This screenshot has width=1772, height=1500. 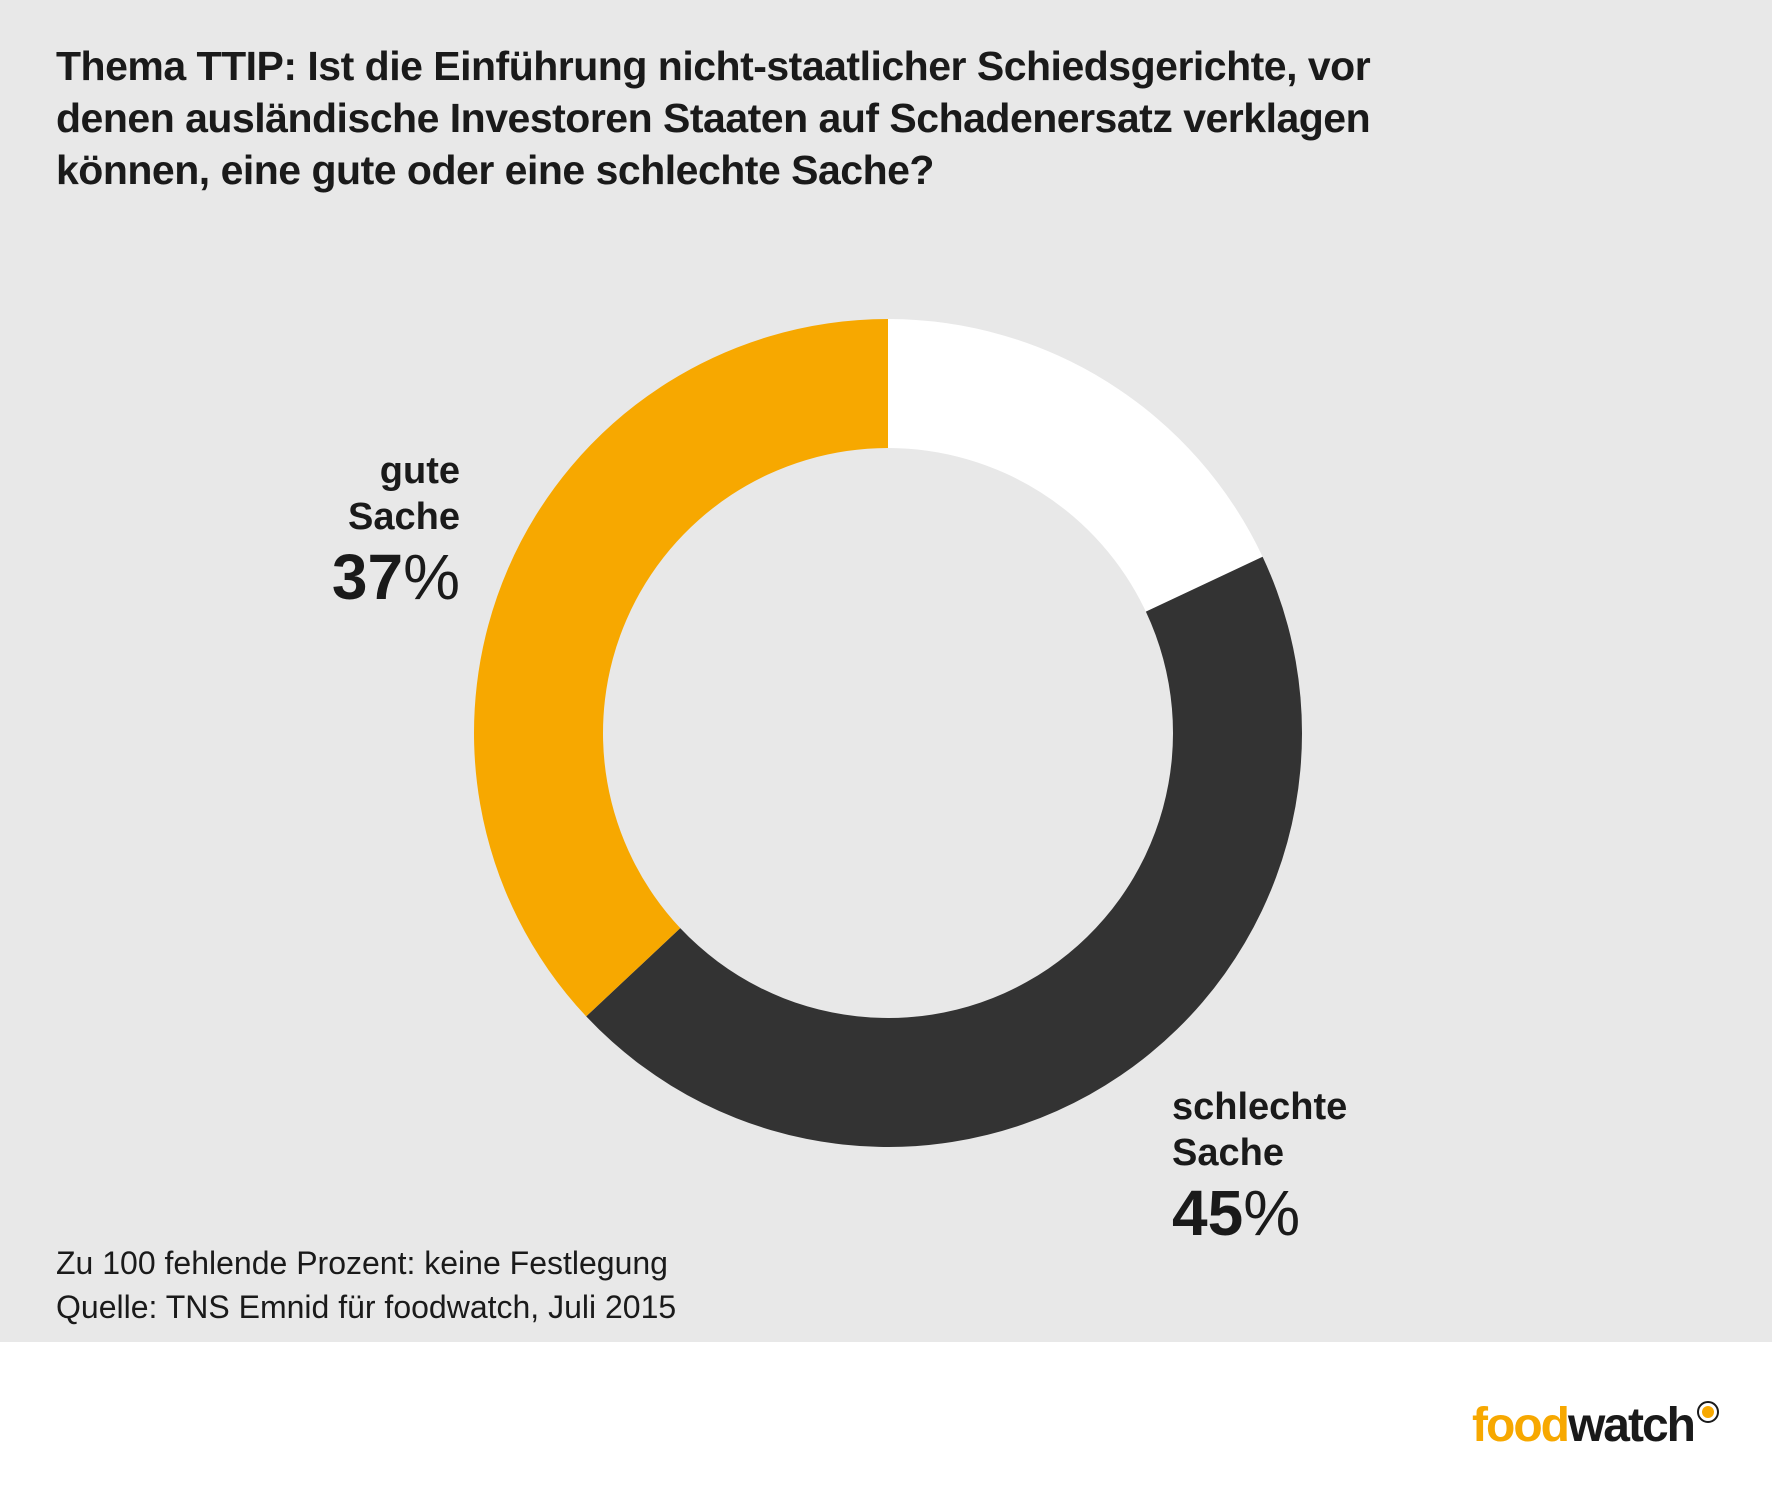 I want to click on label-gute-sache-value: 37%, so click(x=375, y=577).